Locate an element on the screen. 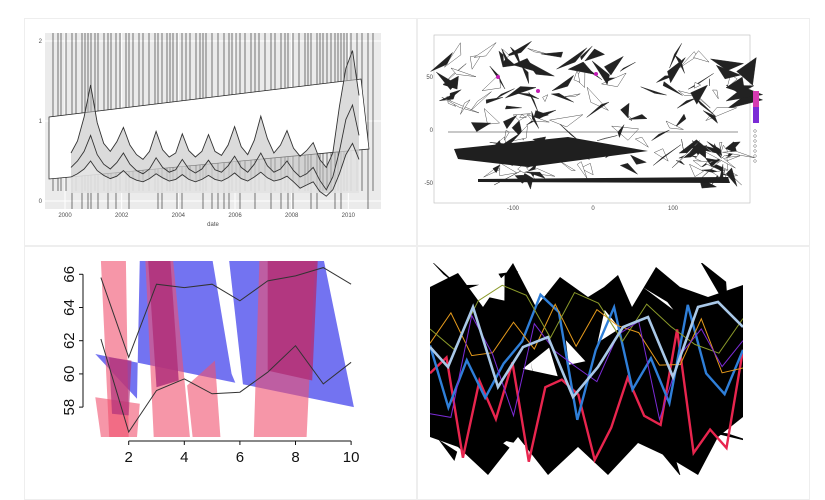 The width and height of the screenshot is (825, 500). map-y-tick: 50 is located at coordinates (429, 78).